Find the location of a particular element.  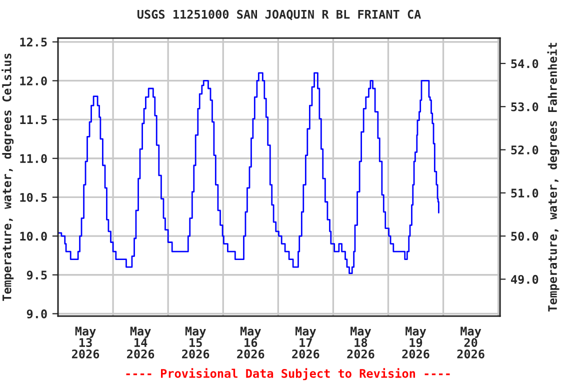

x-tick-label: May 18 2026 is located at coordinates (360, 342).